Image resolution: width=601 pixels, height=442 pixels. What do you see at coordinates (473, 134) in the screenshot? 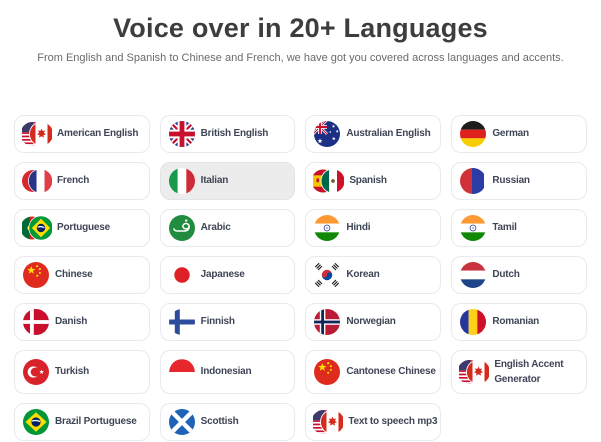
I see `germany-flag-icon` at bounding box center [473, 134].